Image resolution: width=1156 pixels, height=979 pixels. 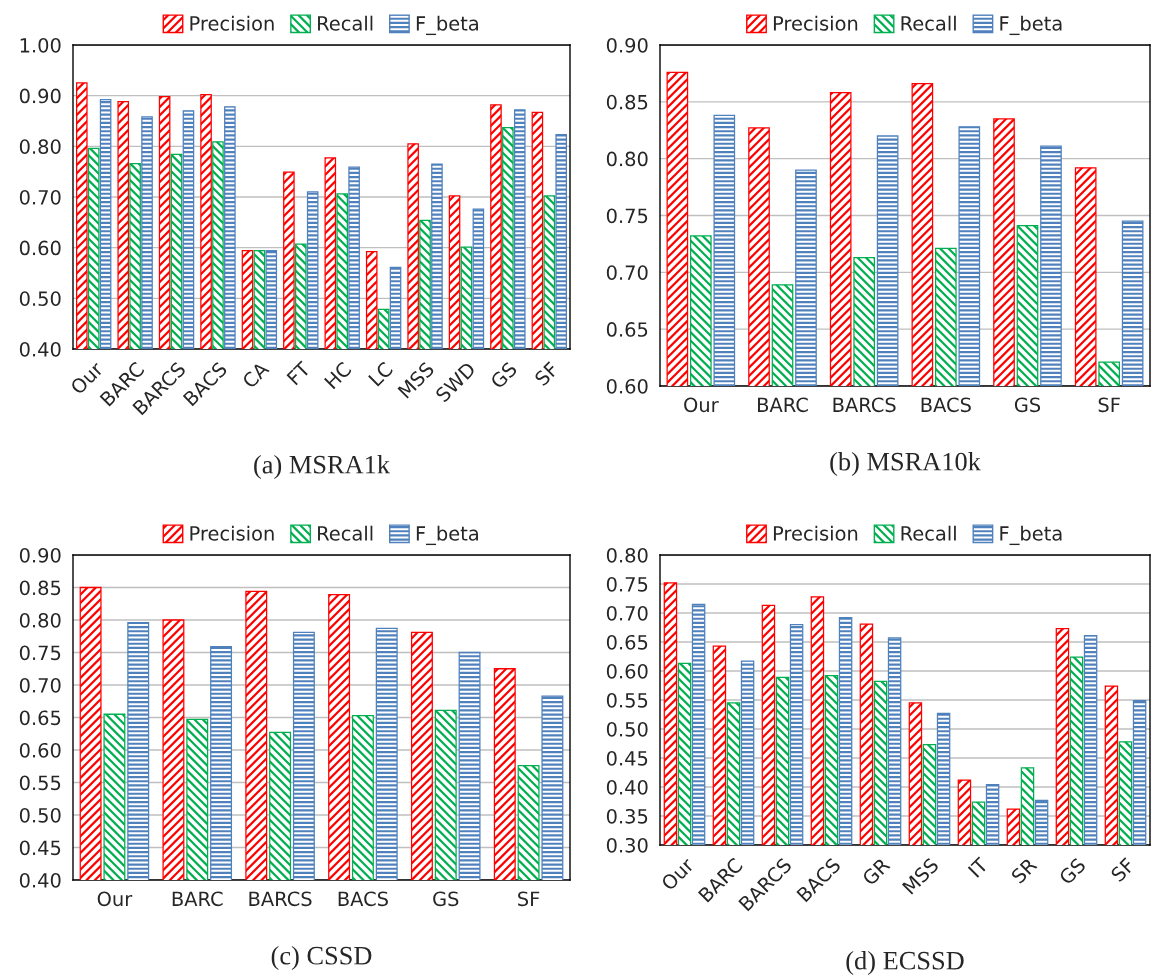 I want to click on text: (b) MSRA10k, so click(x=905, y=464).